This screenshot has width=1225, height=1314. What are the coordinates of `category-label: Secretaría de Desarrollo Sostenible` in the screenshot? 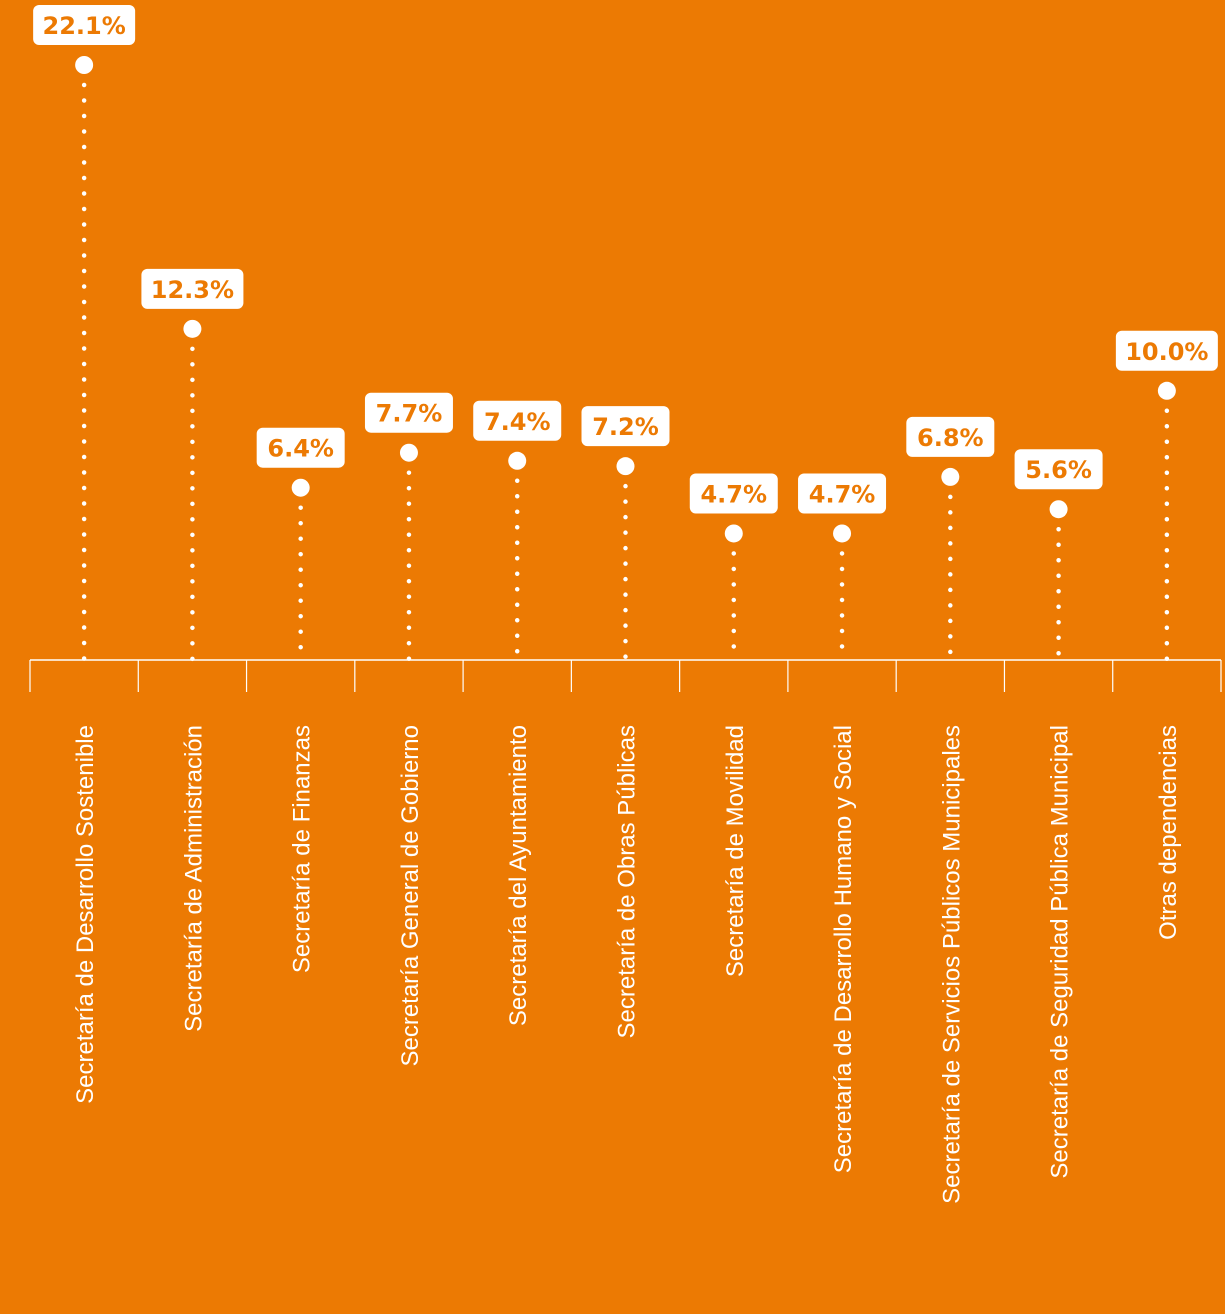 It's located at (85, 914).